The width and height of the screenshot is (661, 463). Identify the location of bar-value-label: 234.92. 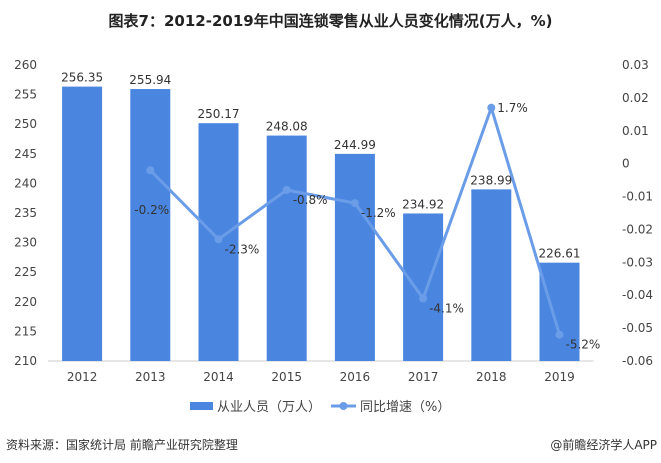
(423, 204).